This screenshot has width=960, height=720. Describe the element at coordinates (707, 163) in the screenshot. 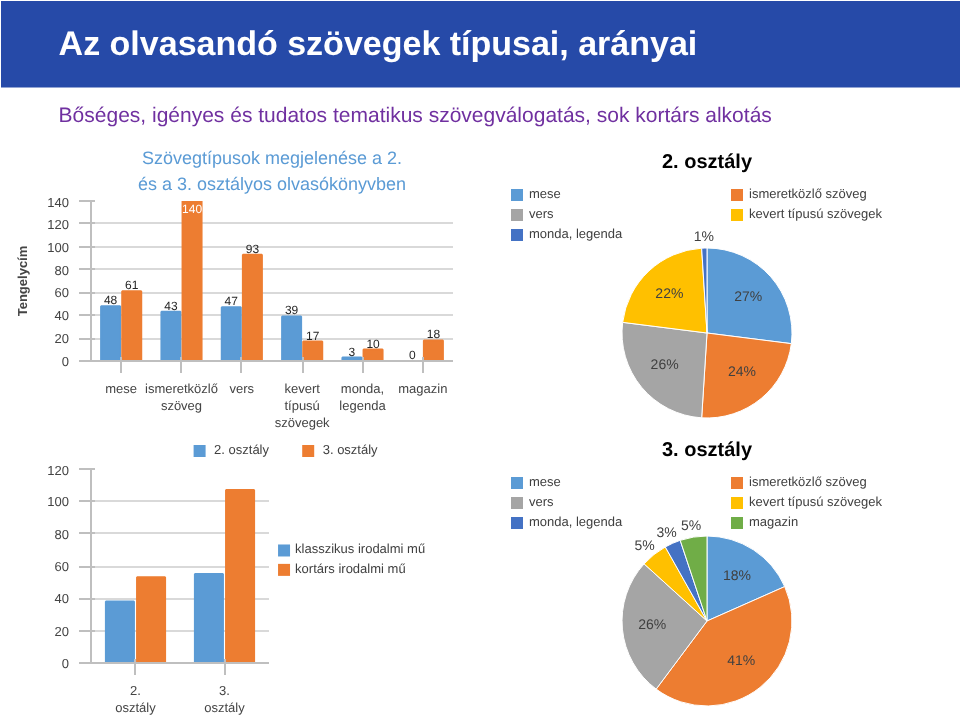

I see `chart-title: 2. osztály` at that location.